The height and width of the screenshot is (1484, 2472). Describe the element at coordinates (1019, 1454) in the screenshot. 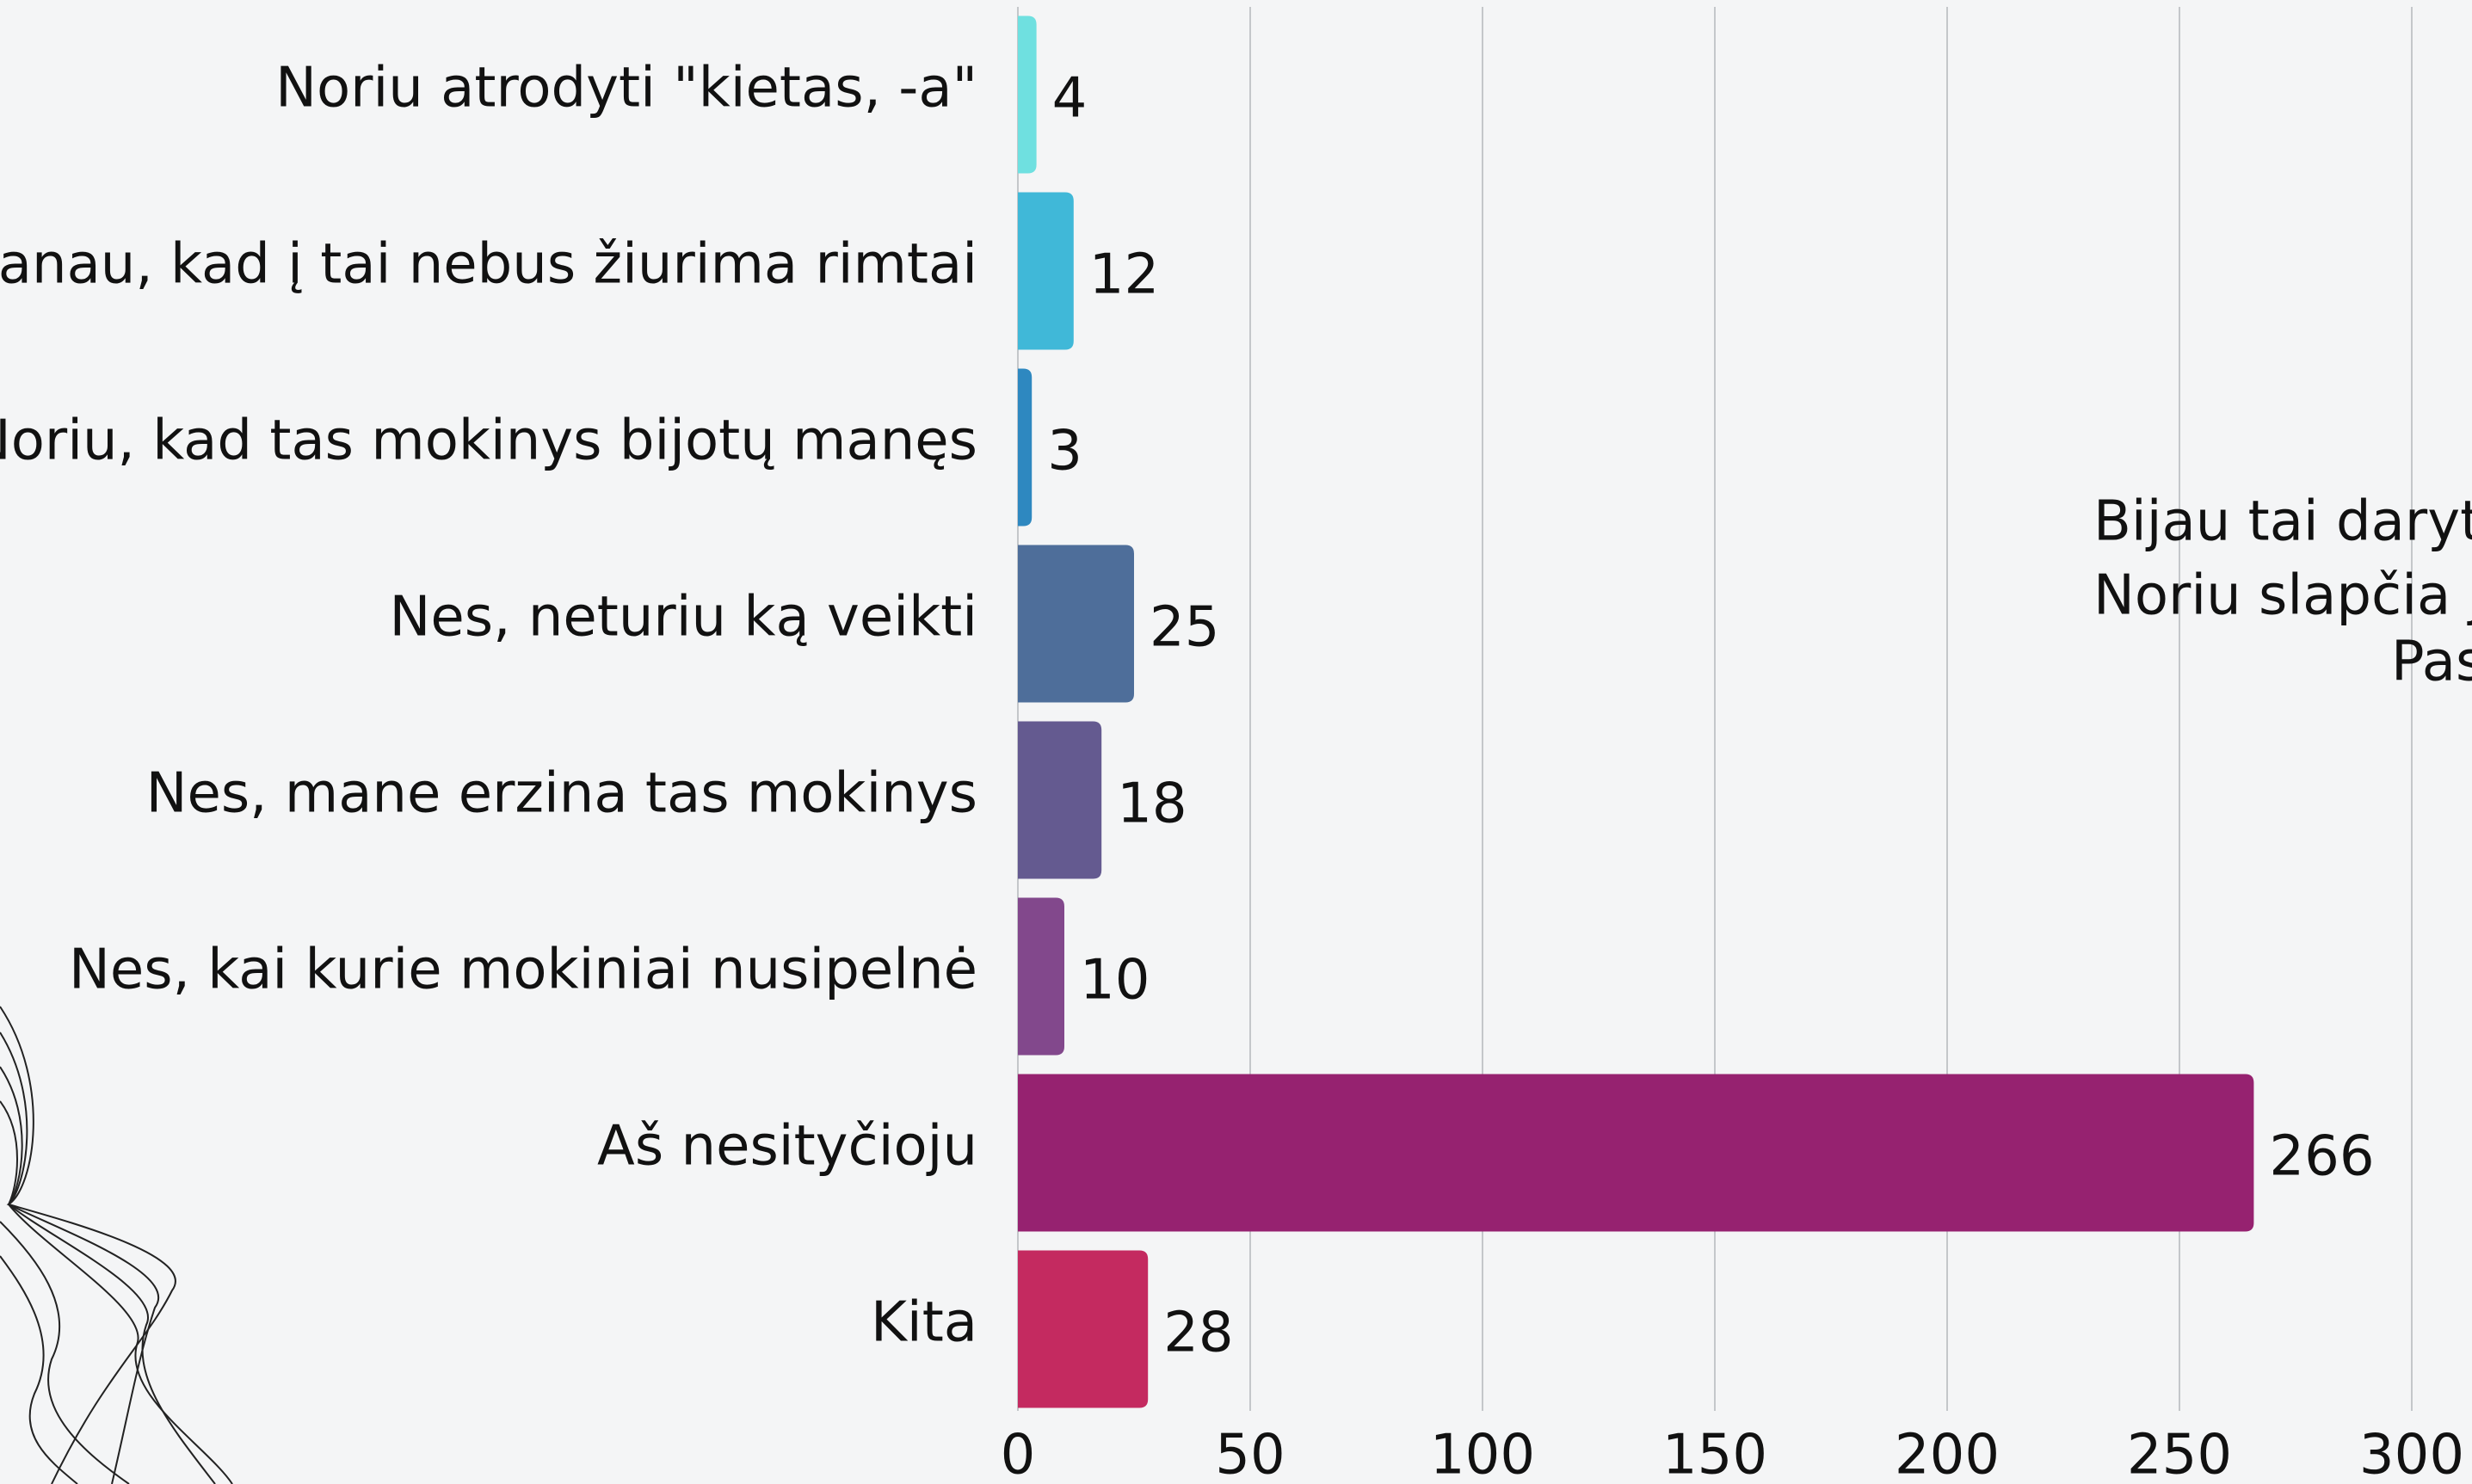

I see `x-tick-label: 0` at that location.